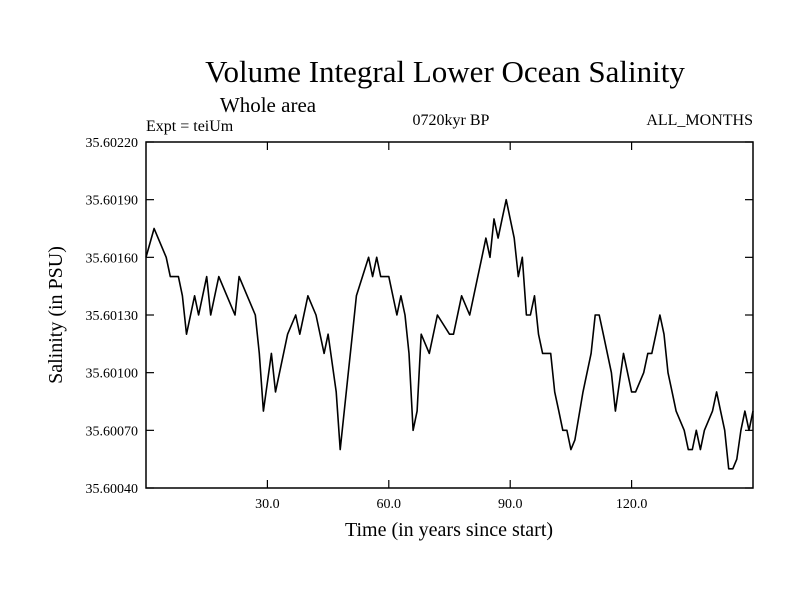  Describe the element at coordinates (389, 504) in the screenshot. I see `x-tick-label: 60.0` at that location.